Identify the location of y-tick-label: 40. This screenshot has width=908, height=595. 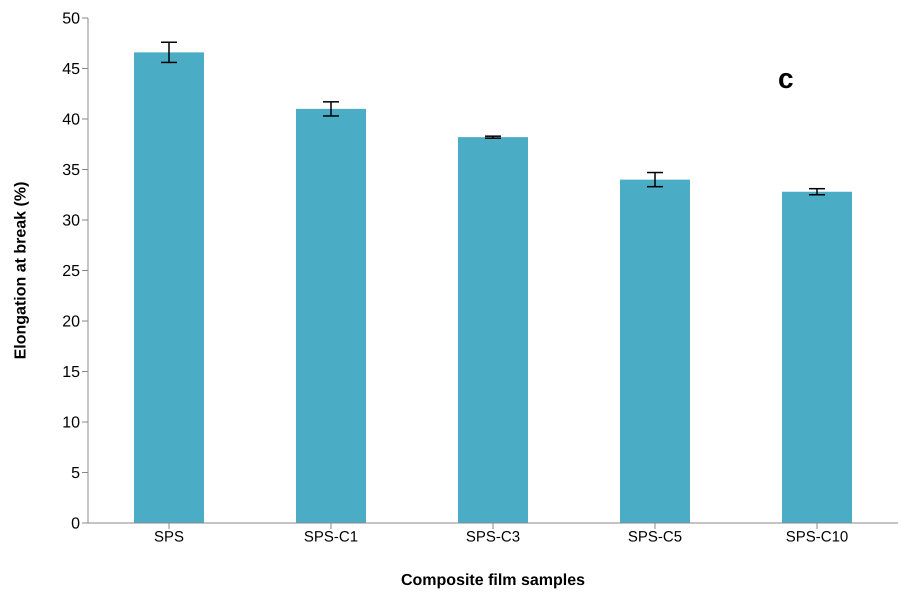
(71, 120).